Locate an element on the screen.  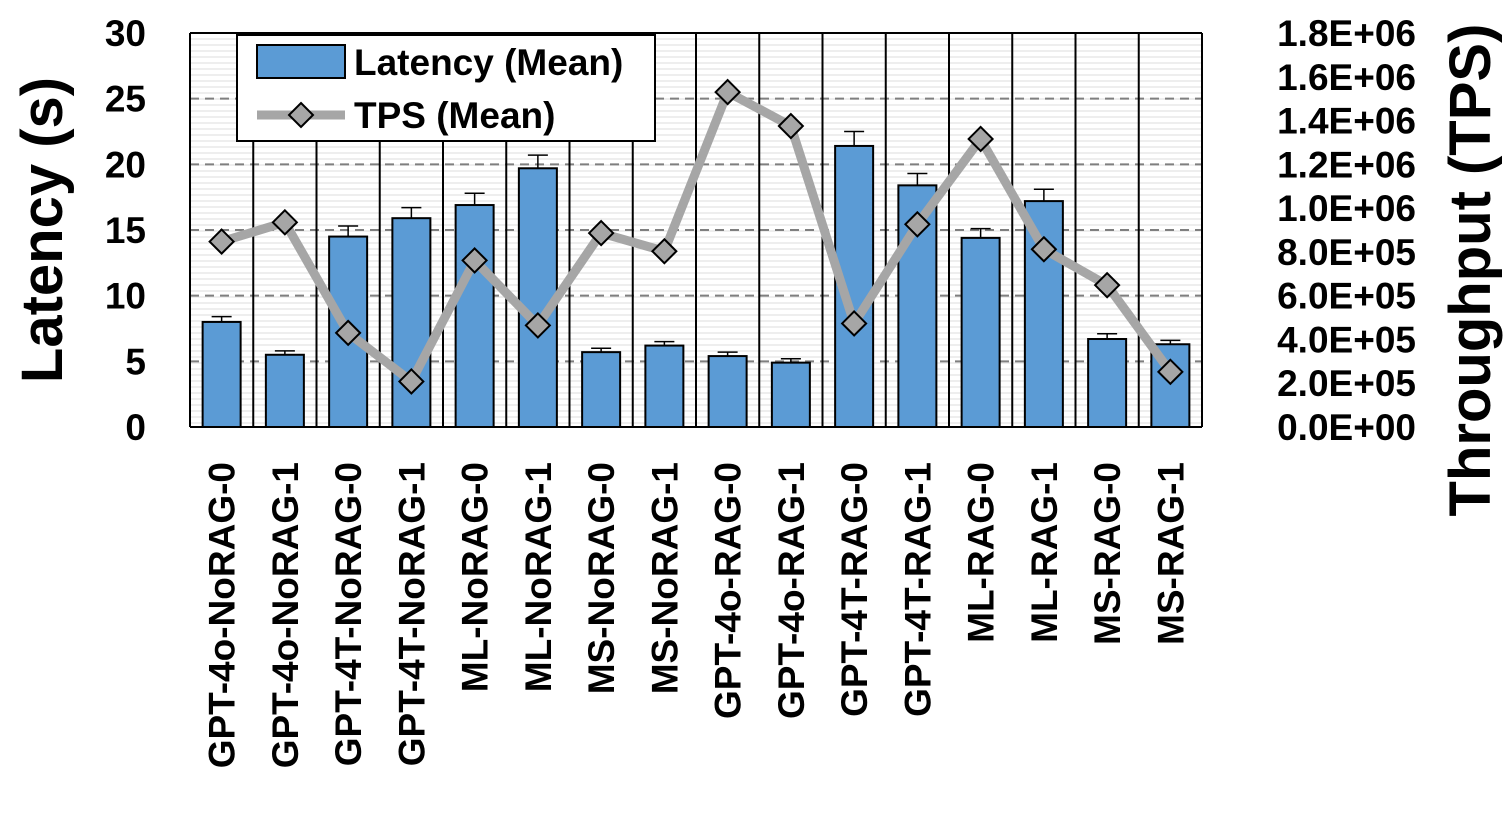
x-tick-label: MS-RAG-1 is located at coordinates (1170, 553).